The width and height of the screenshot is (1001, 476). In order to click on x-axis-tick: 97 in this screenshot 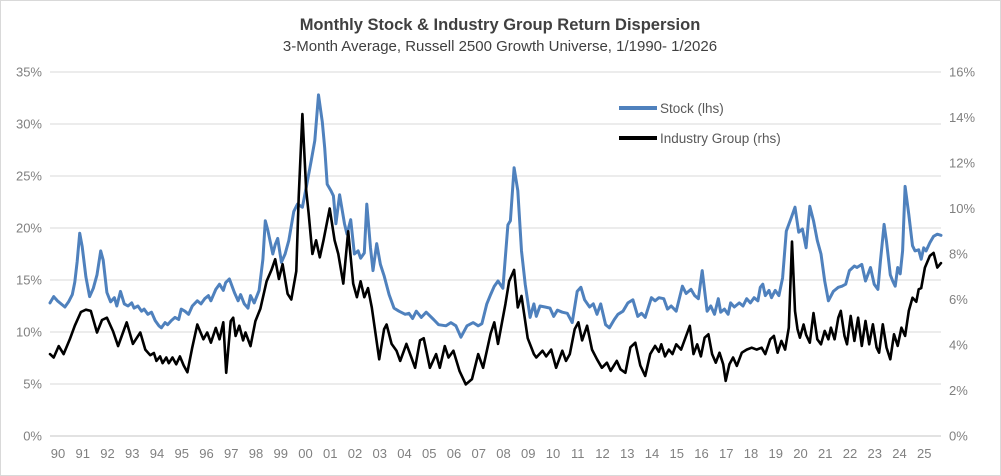, I will do `click(231, 453)`.